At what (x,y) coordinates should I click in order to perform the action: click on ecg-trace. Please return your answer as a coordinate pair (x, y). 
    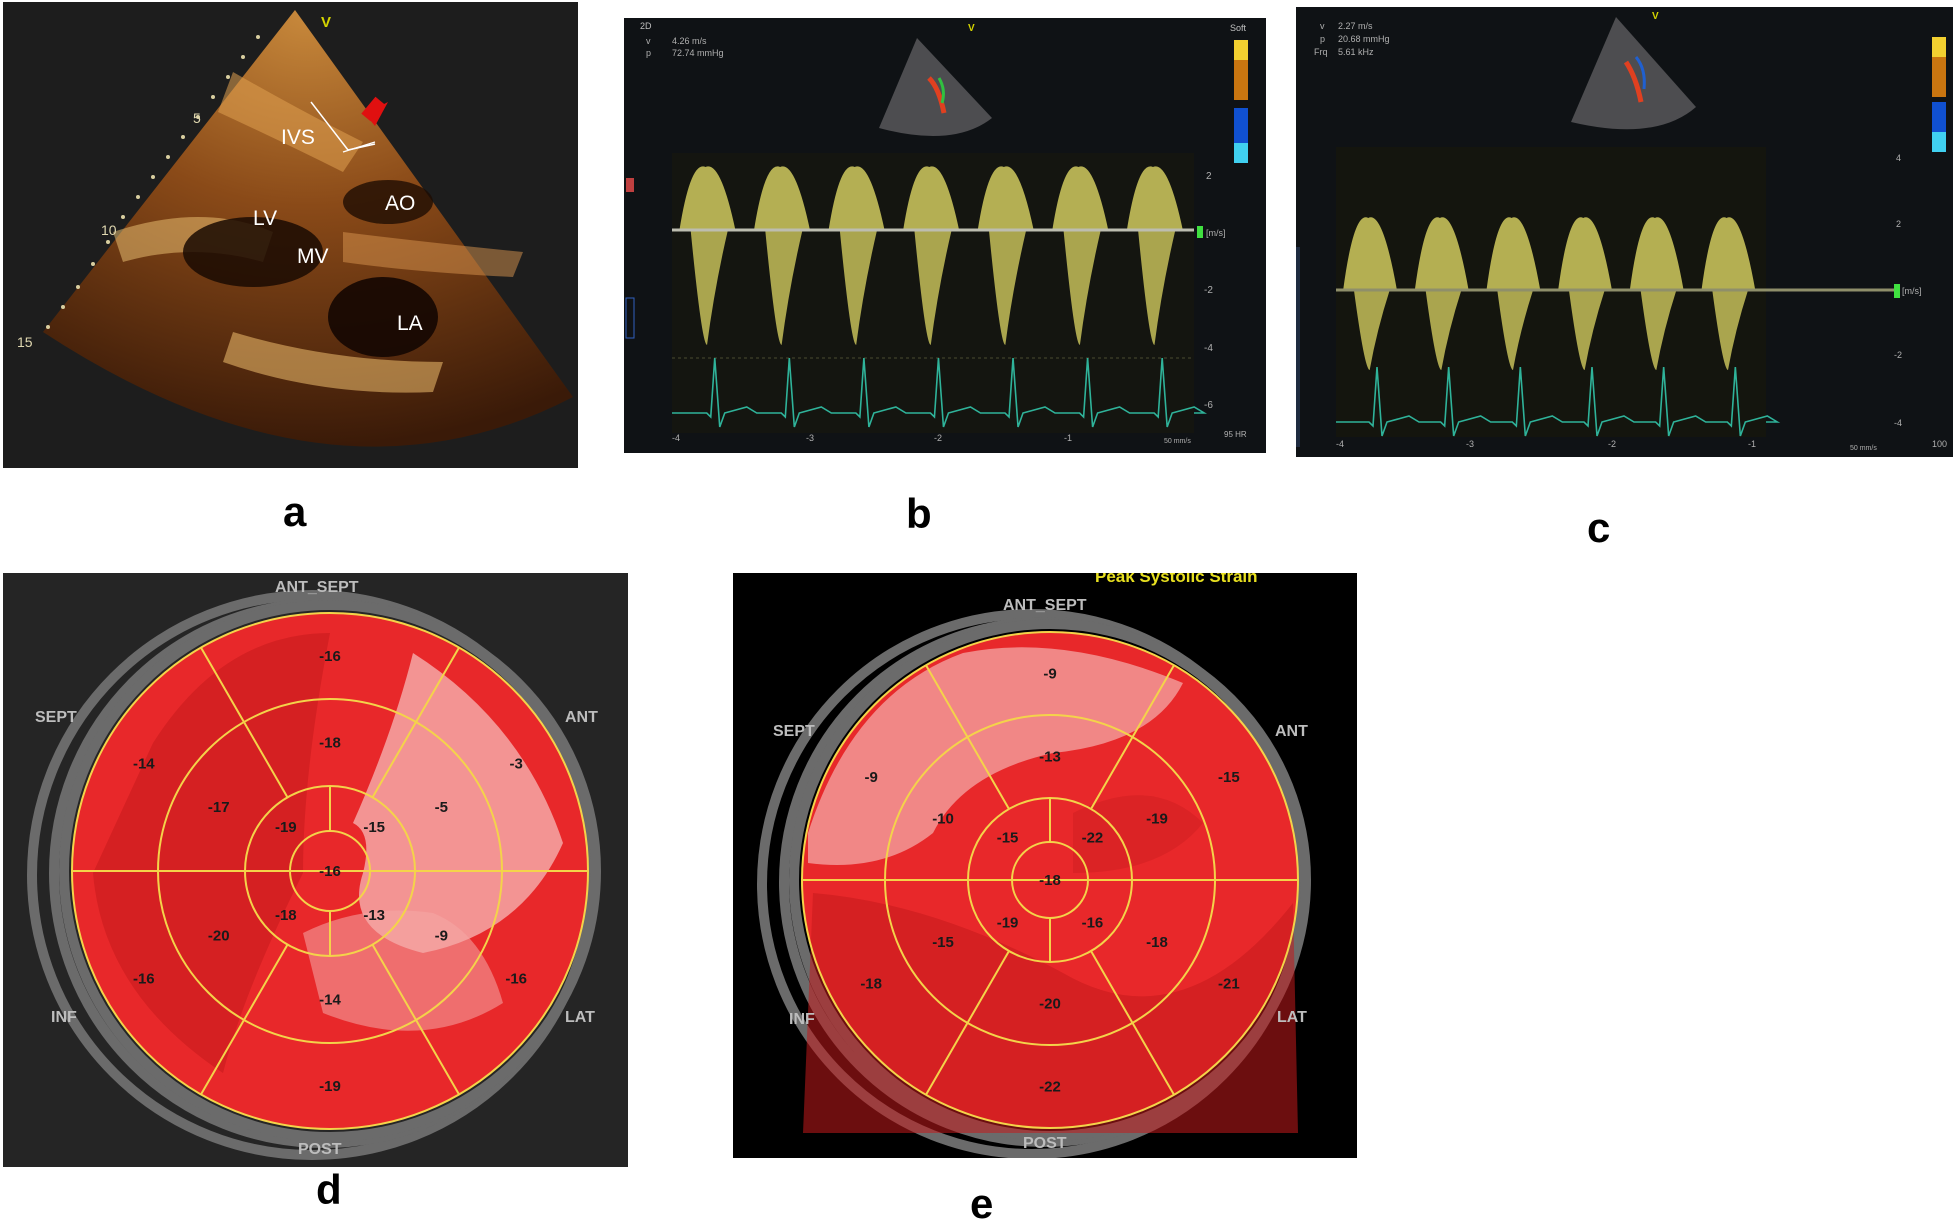
    Looking at the image, I should click on (1558, 401).